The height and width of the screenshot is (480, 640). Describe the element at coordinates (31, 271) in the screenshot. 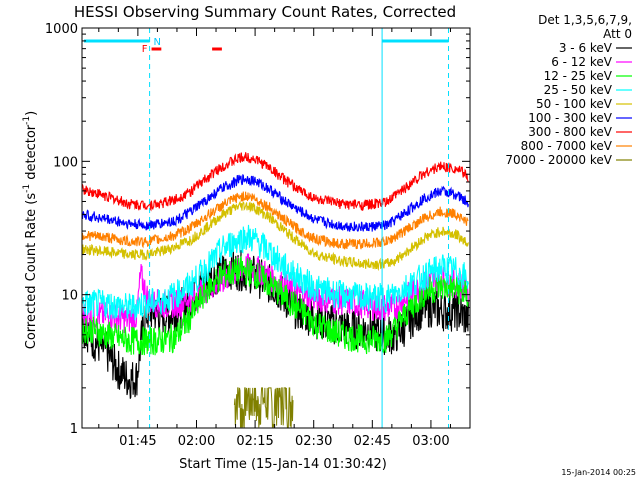

I see `y-axis-label-main: Corrected Count Rate (s` at that location.